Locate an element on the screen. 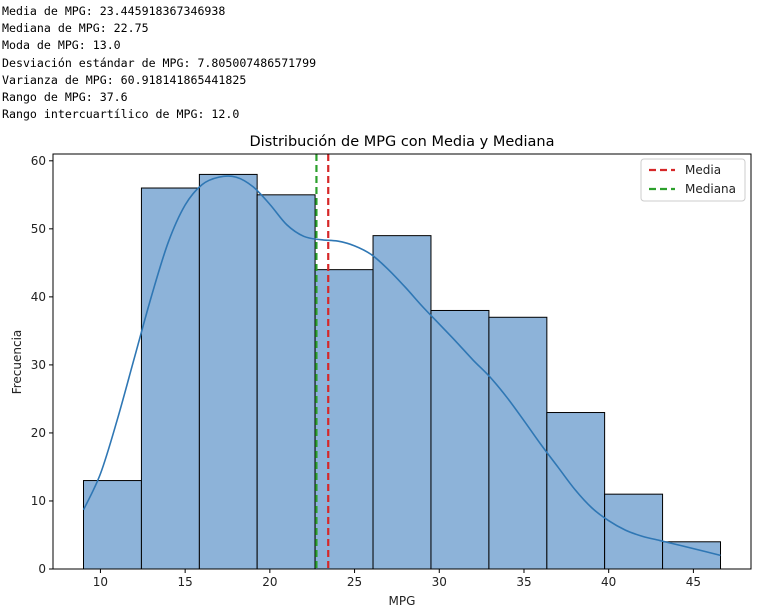 This screenshot has height=612, width=778. x-tick-label: 25 is located at coordinates (354, 582).